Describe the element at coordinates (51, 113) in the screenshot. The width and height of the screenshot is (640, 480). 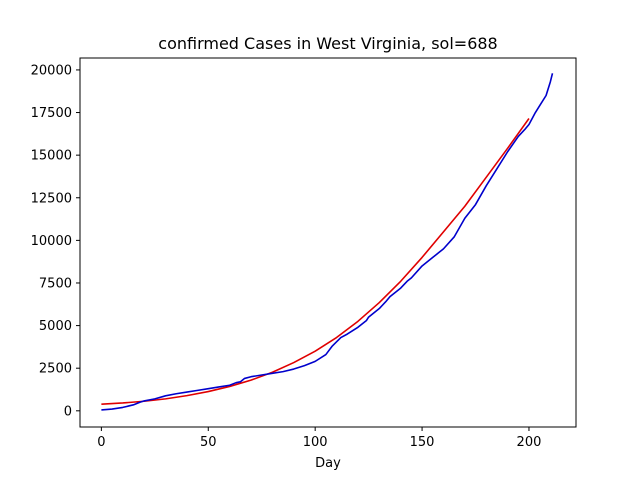
I see `y-tick-label: 17500` at that location.